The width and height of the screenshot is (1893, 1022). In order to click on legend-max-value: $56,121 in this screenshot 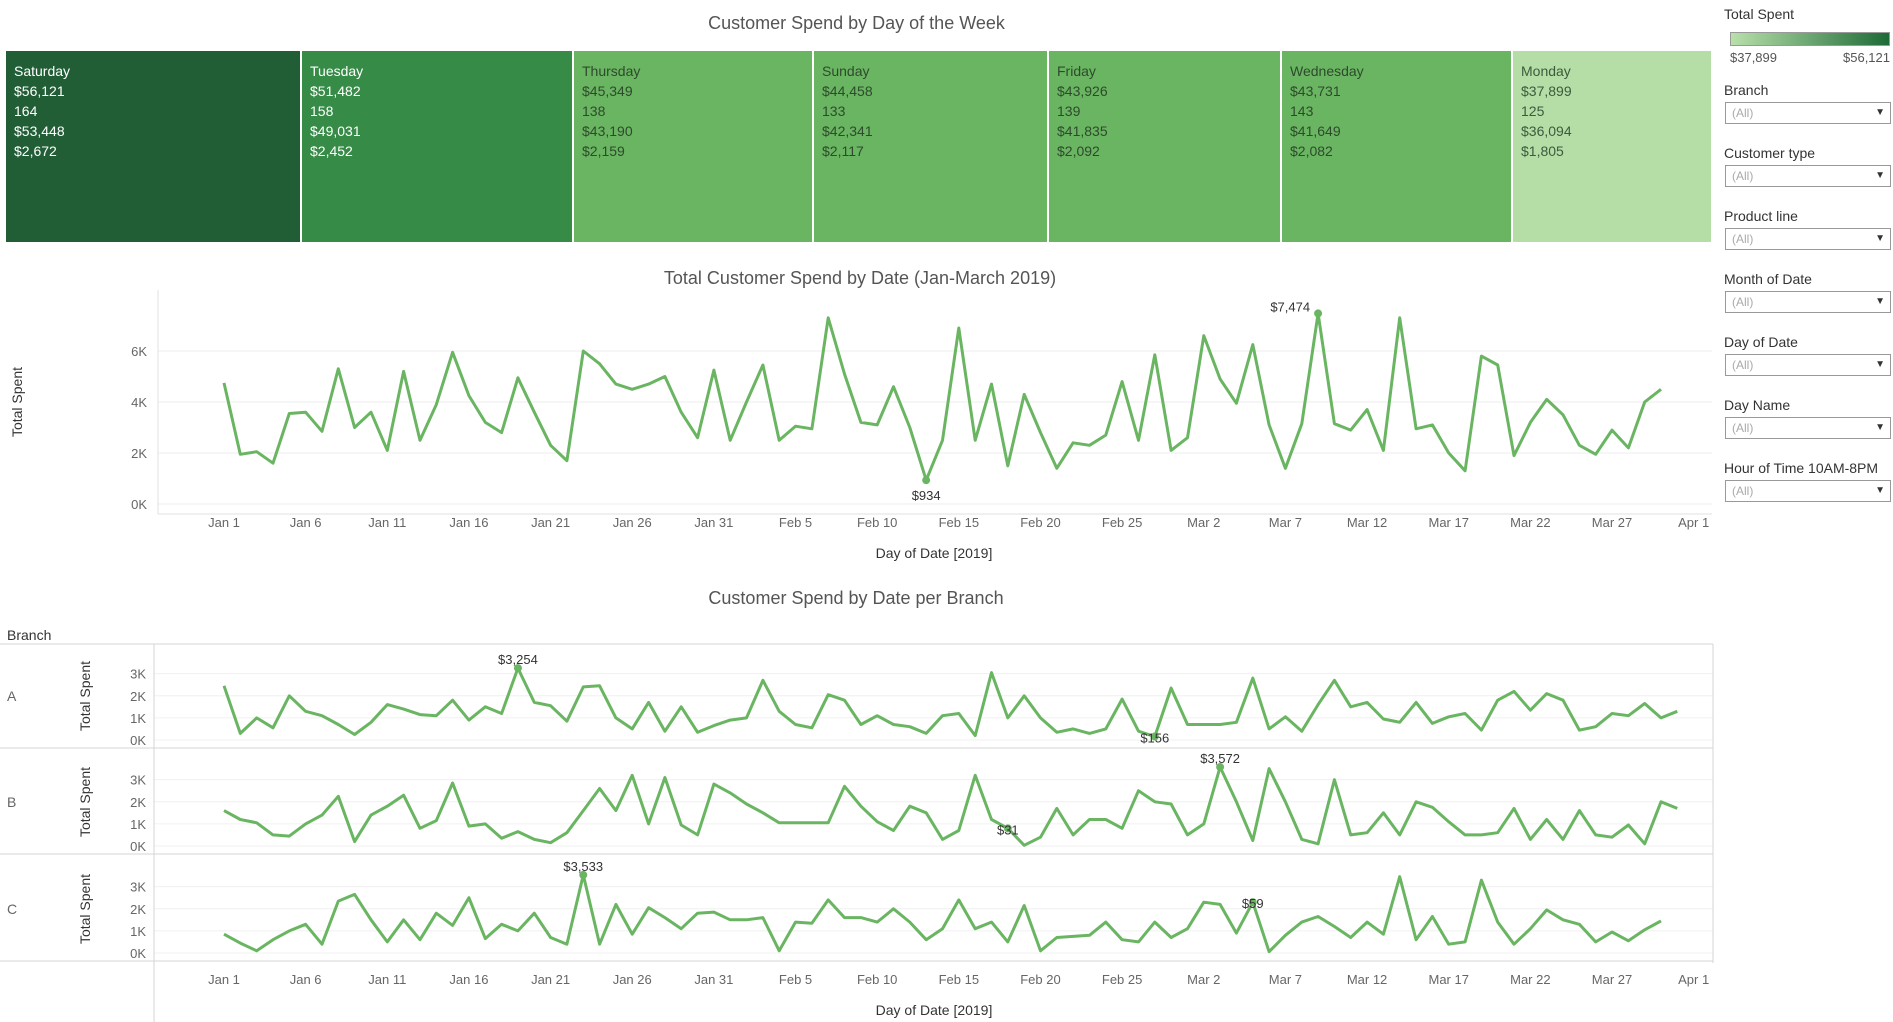, I will do `click(1866, 57)`.